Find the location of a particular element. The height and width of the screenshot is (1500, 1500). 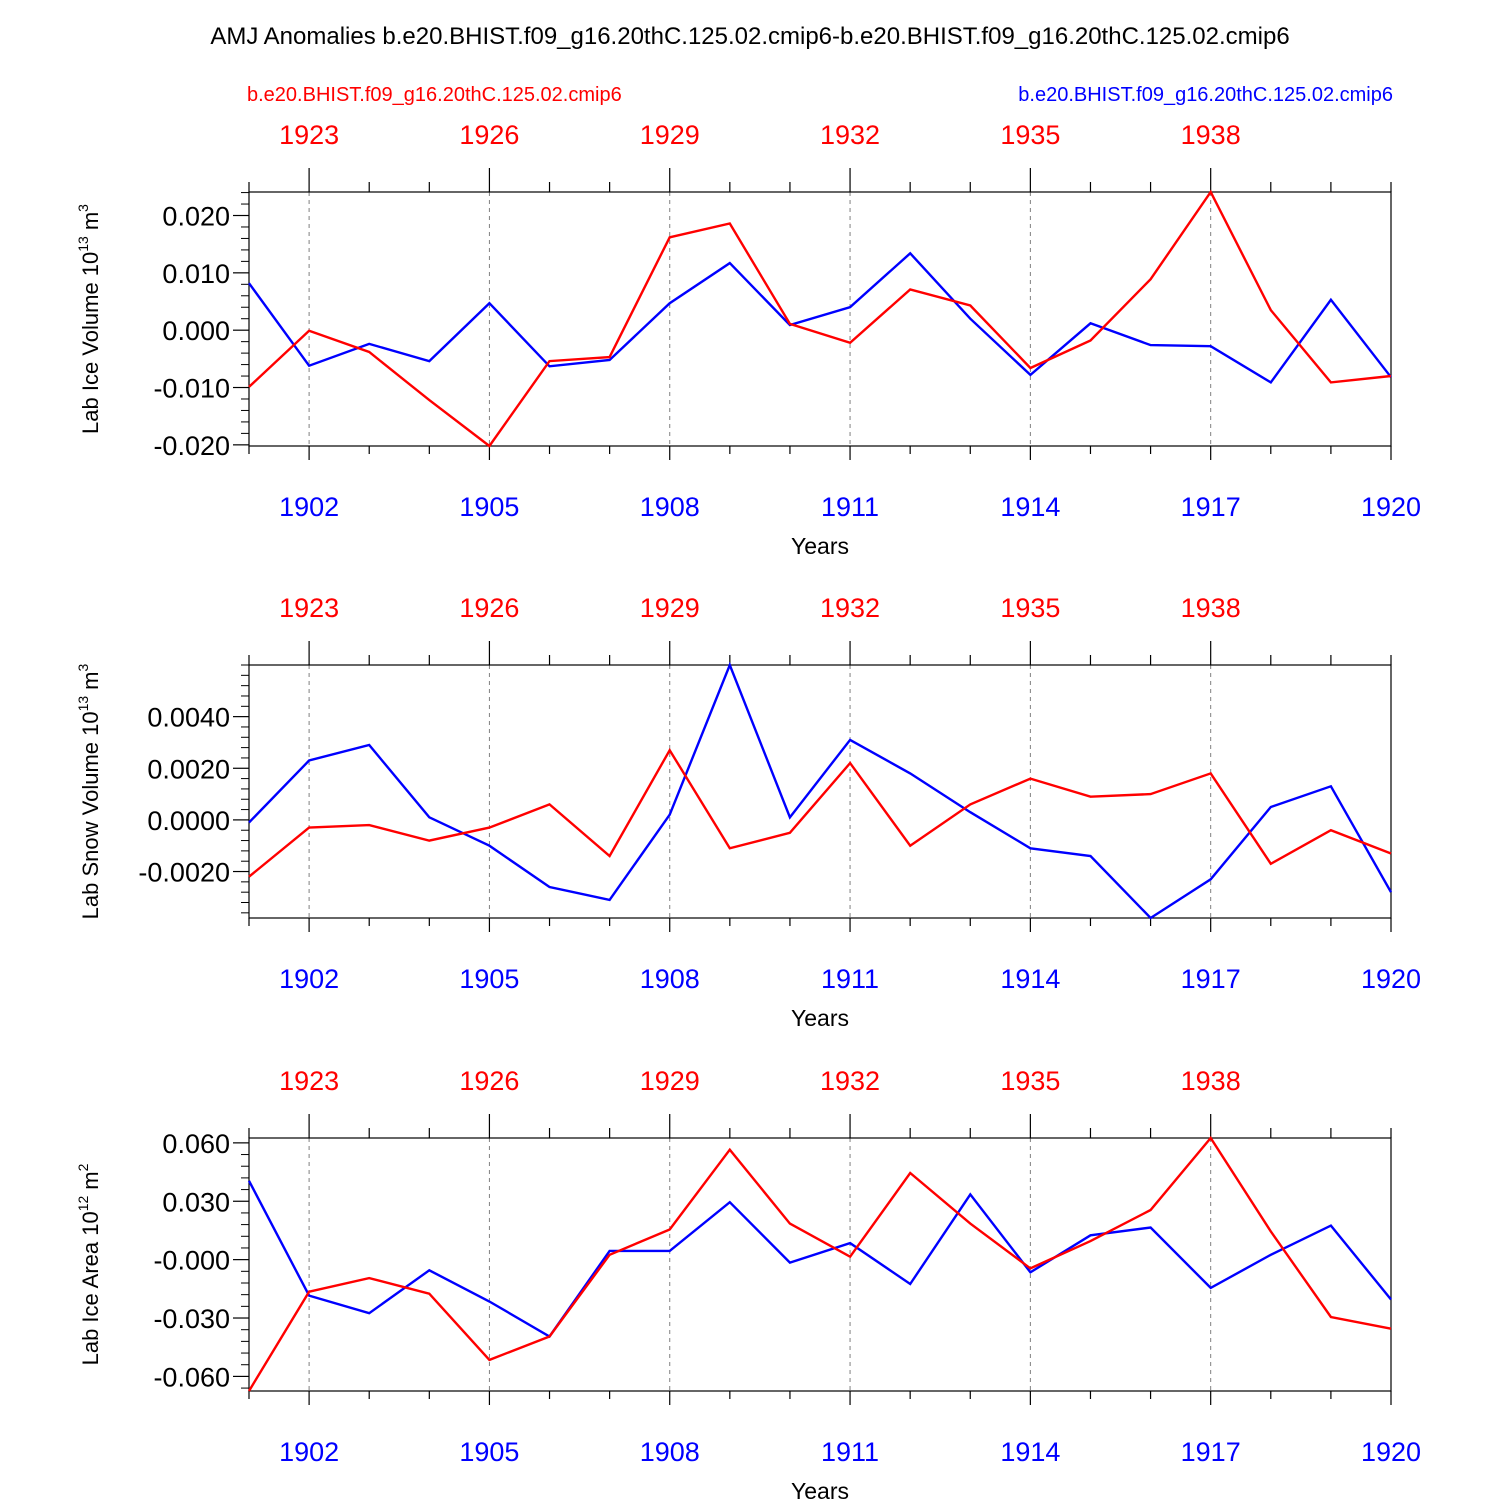

y-tick-label: 0.000 is located at coordinates (196, 331).